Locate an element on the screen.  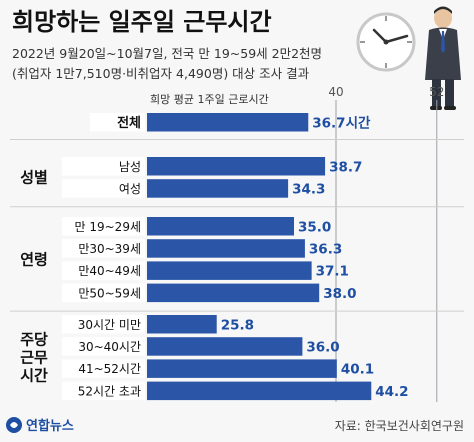
data-label: 44.2 is located at coordinates (391, 392).